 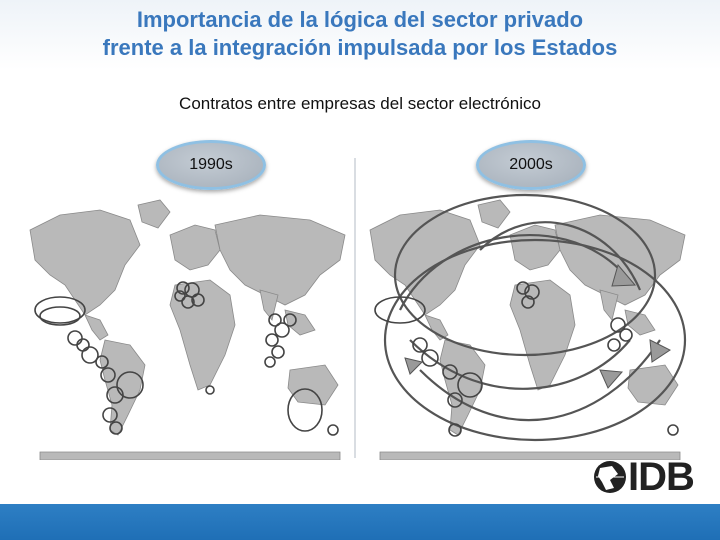 I want to click on era-badge-1990s: 1990s, so click(x=211, y=165).